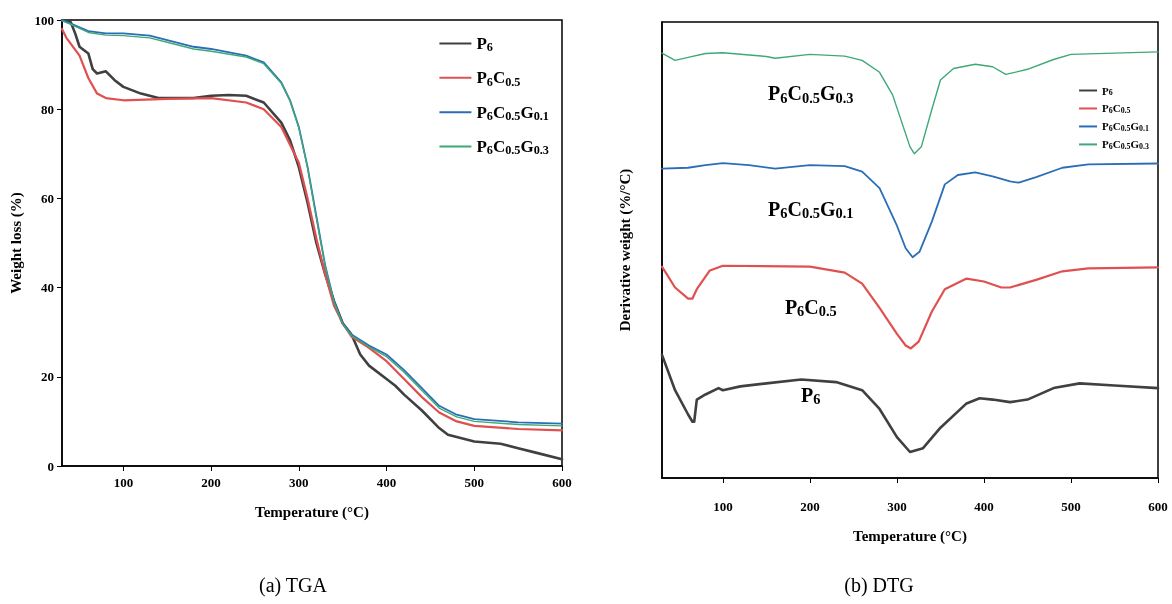 The width and height of the screenshot is (1172, 604). Describe the element at coordinates (879, 585) in the screenshot. I see `text: (b) DTG` at that location.